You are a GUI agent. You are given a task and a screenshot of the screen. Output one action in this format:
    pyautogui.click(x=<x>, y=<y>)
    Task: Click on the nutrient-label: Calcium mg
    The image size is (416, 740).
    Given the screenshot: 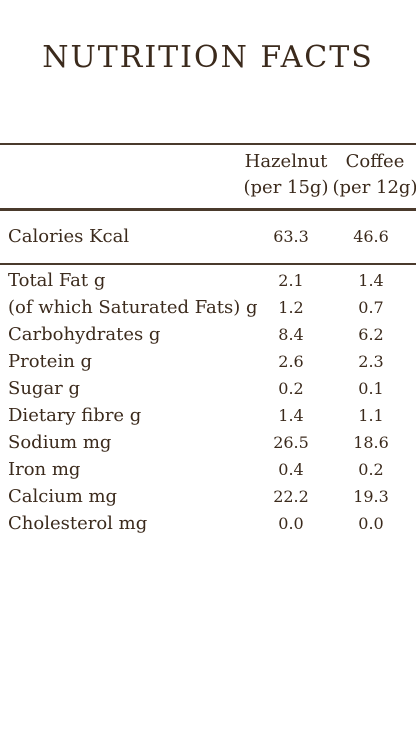 What is the action you would take?
    pyautogui.click(x=63, y=496)
    